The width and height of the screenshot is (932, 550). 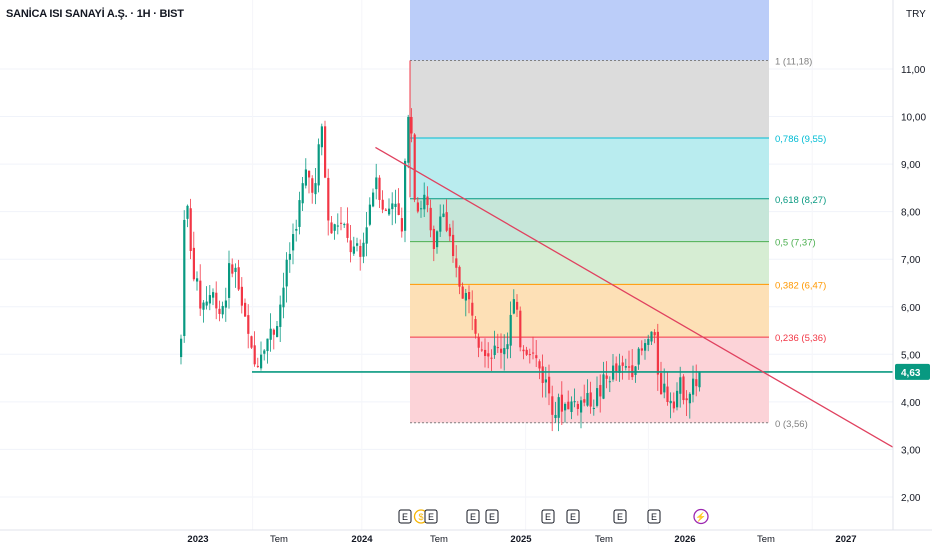 I want to click on price-tick-label: 7,00, so click(x=911, y=260).